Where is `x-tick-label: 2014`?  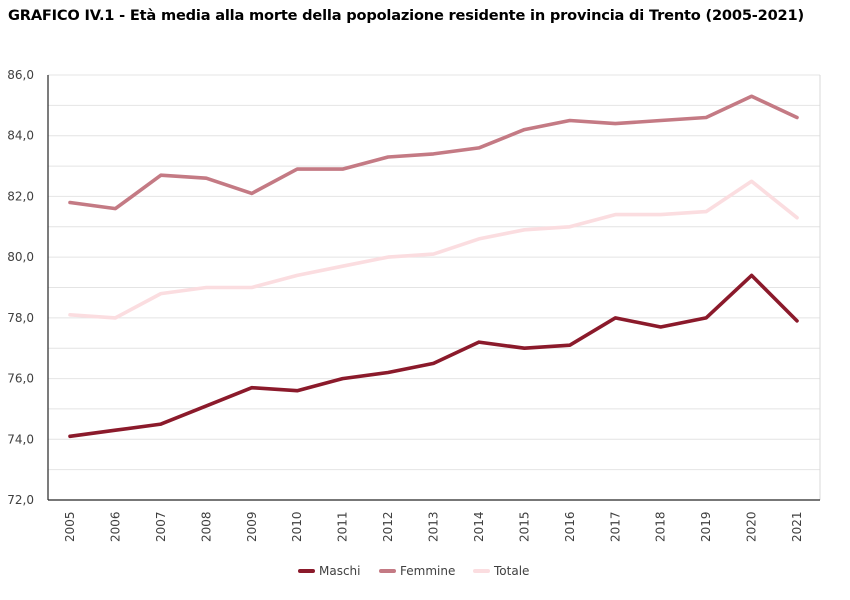
x-tick-label: 2014 is located at coordinates (479, 526).